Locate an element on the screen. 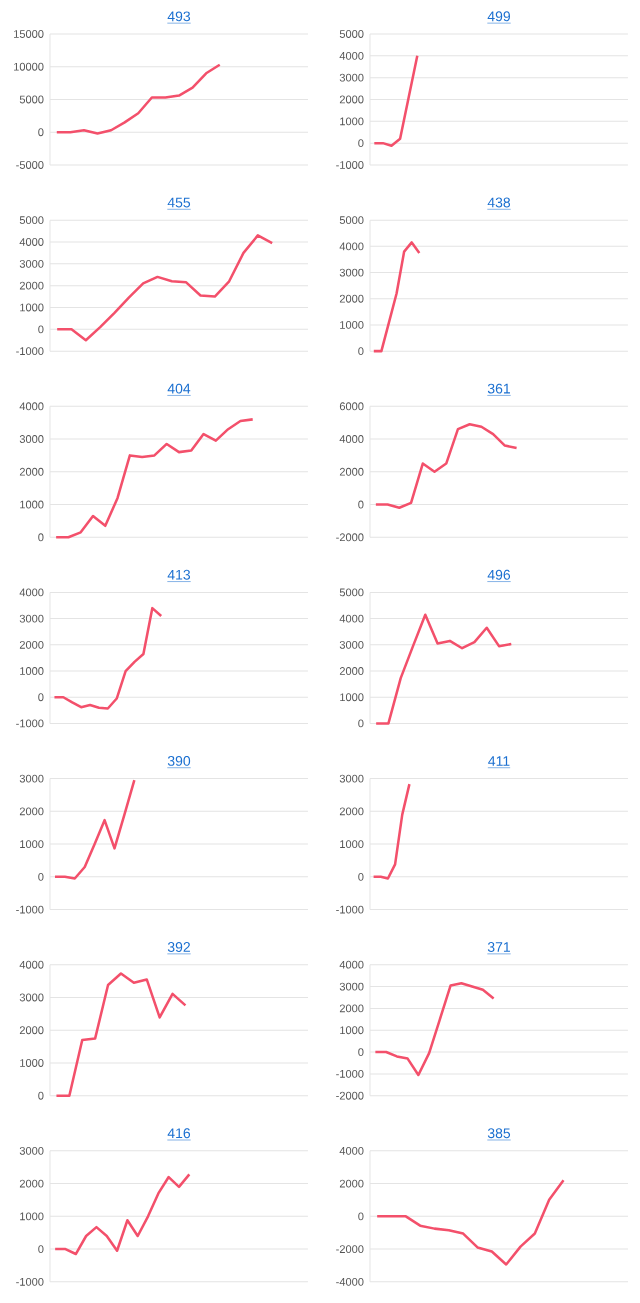  y-tick-label: -5000 is located at coordinates (30, 165).